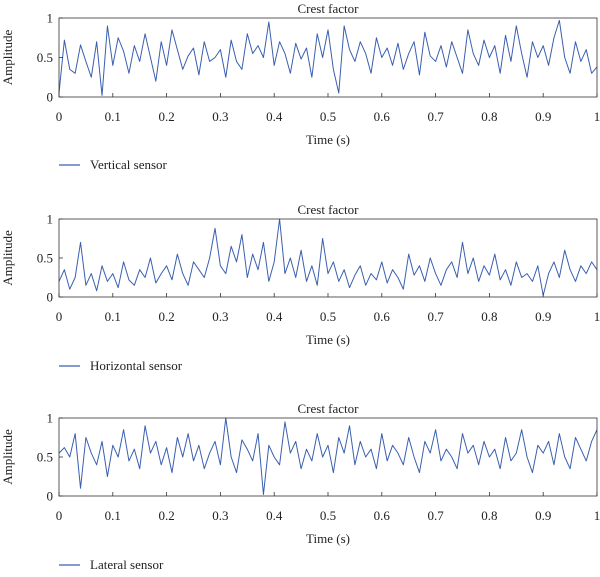  Describe the element at coordinates (136, 365) in the screenshot. I see `legend-label: Horizontal sensor` at that location.